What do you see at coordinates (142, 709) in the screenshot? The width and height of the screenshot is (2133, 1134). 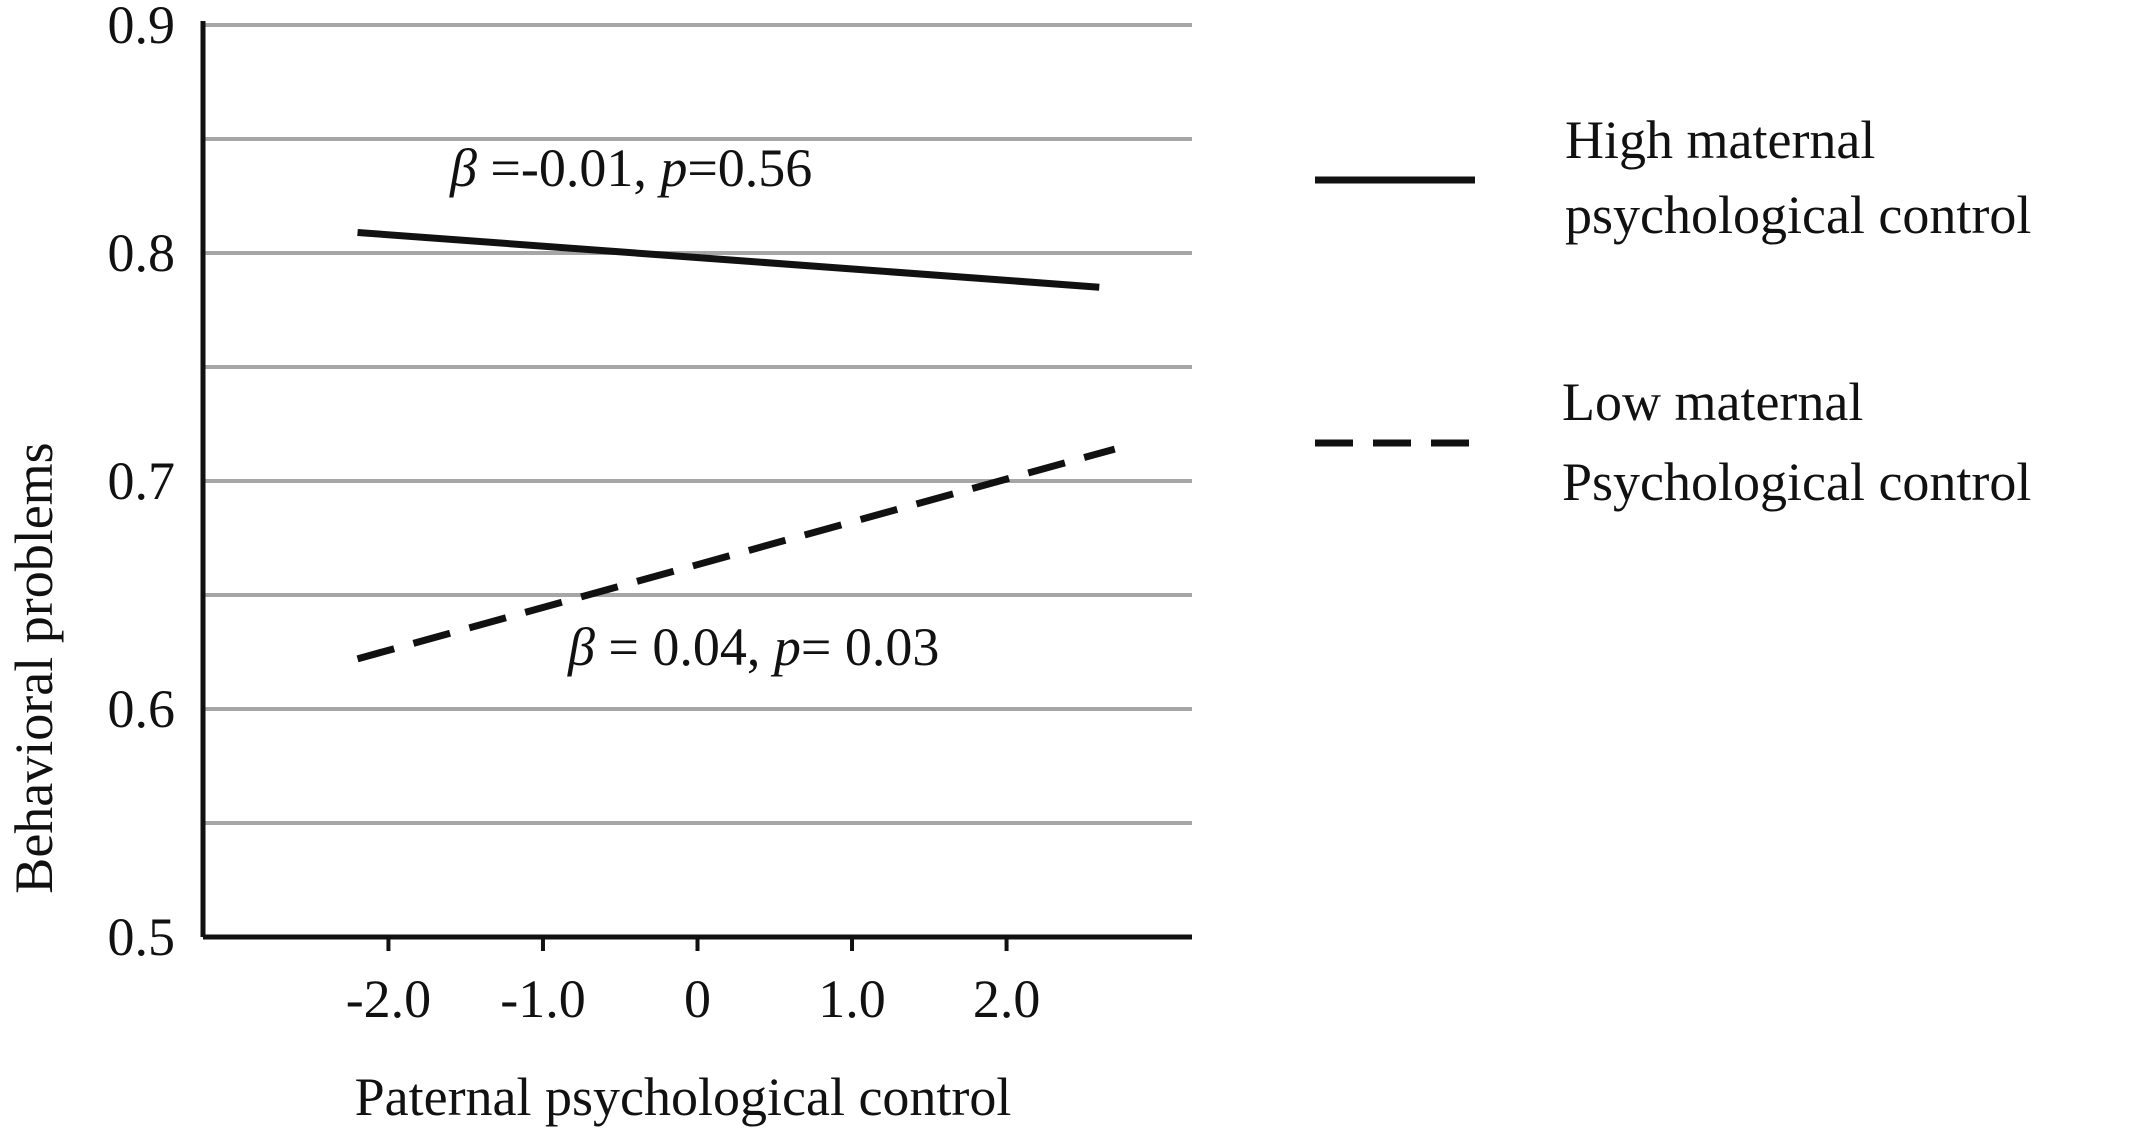 I see `y-tick-label: 0.6` at bounding box center [142, 709].